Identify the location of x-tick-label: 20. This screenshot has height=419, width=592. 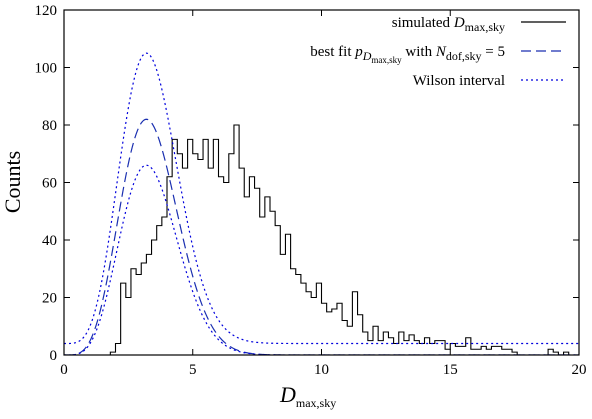
(579, 370).